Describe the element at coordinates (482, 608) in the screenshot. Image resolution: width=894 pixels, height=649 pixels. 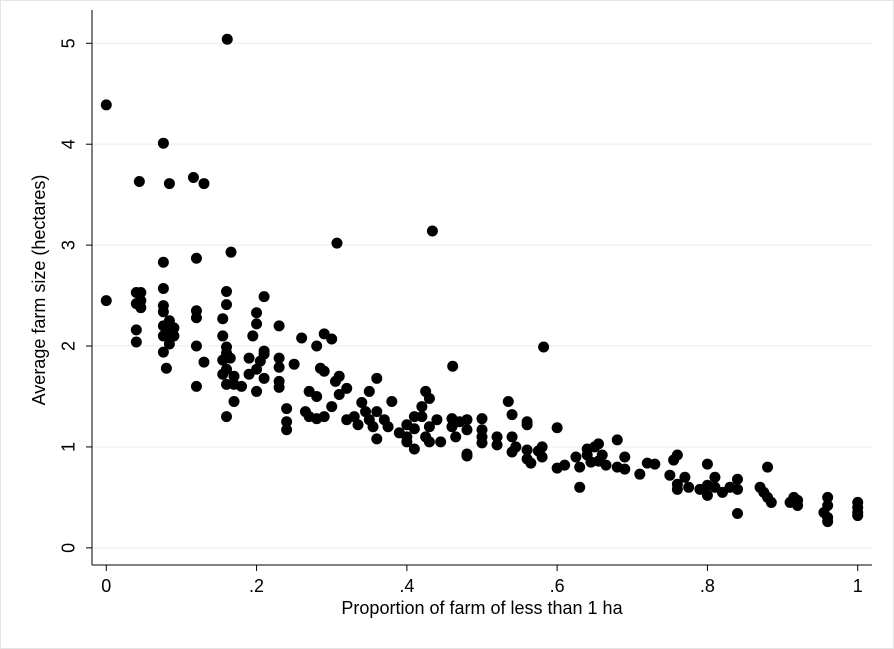
I see `x-axis-title: Proportion of farm of less than 1 ha` at that location.